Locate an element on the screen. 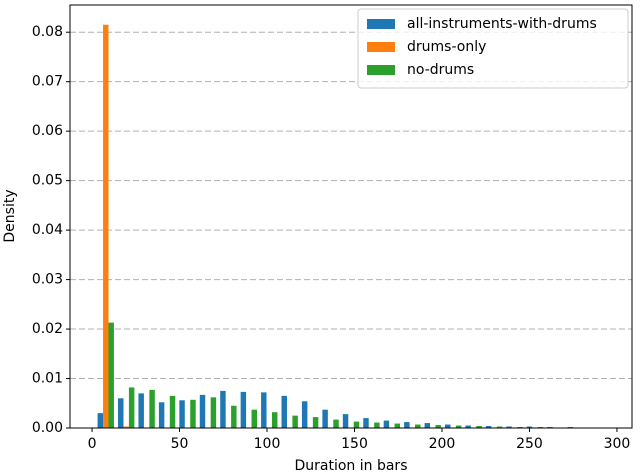 The height and width of the screenshot is (474, 640). y-tick-label: 0.06 is located at coordinates (47, 131).